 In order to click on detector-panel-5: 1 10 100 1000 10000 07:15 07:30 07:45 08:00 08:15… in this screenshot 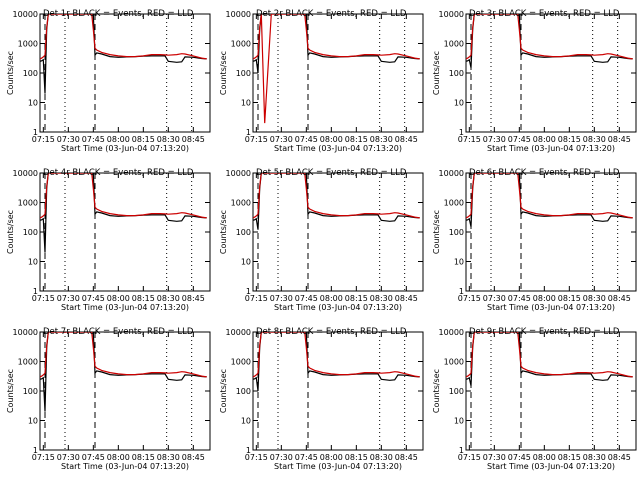, I will do `click(321, 240)`.